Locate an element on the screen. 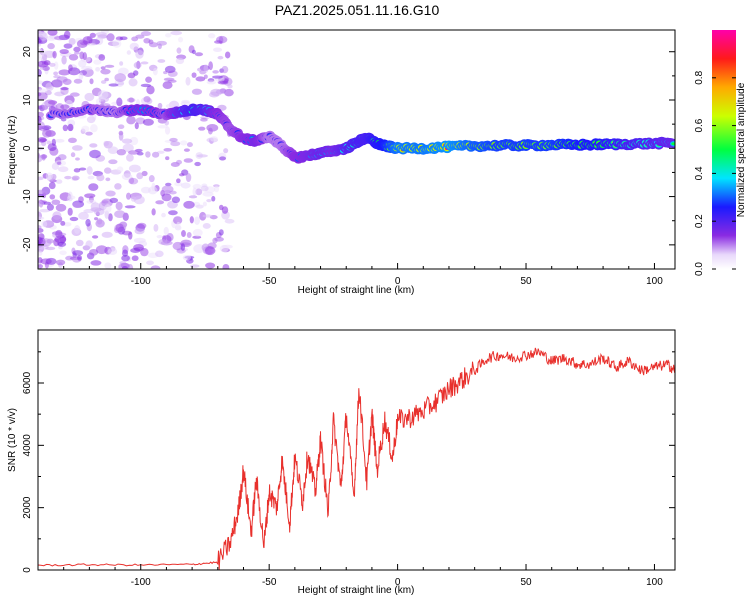  spectrogram-x-tick-label: 50 is located at coordinates (526, 281).